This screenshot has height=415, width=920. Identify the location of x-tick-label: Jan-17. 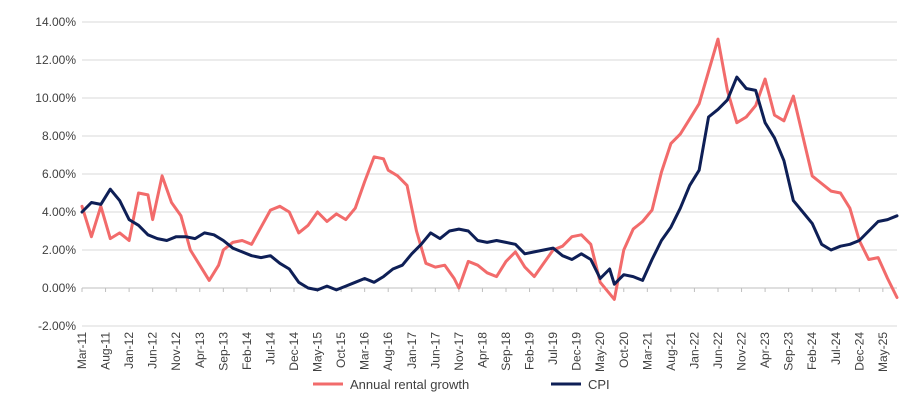
(412, 350).